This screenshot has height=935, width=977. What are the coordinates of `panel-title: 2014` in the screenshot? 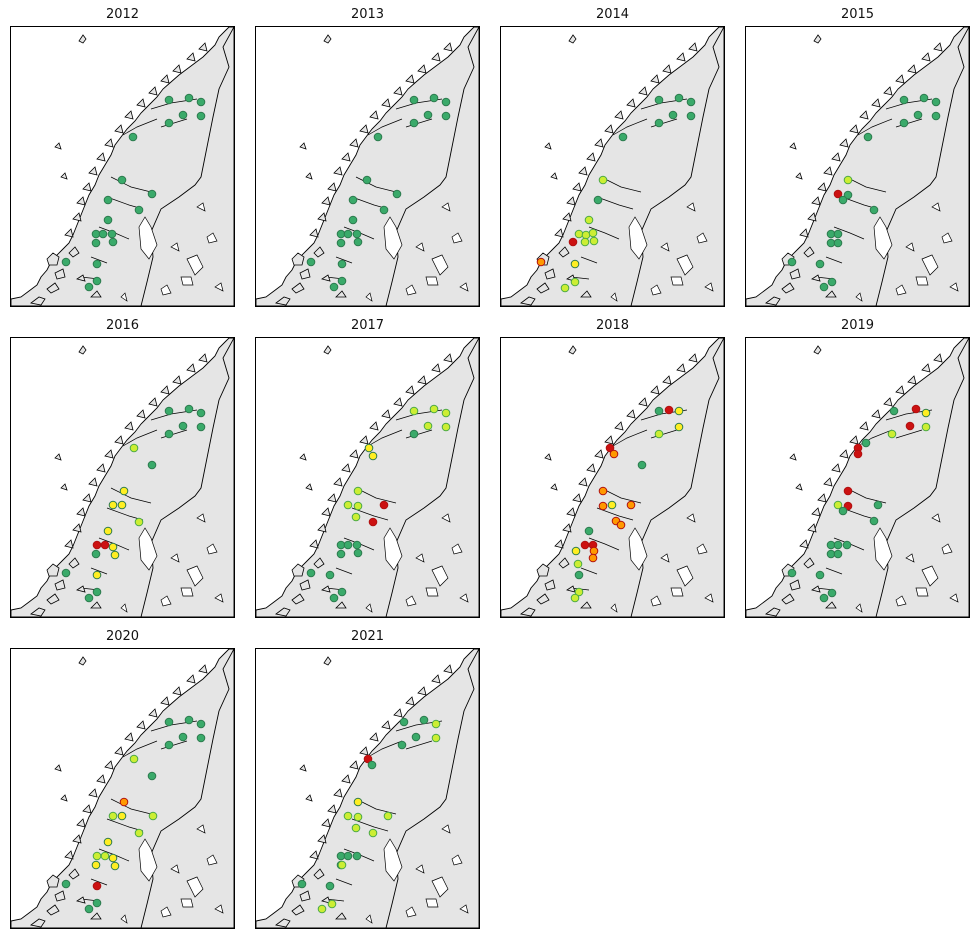 It's located at (612, 14).